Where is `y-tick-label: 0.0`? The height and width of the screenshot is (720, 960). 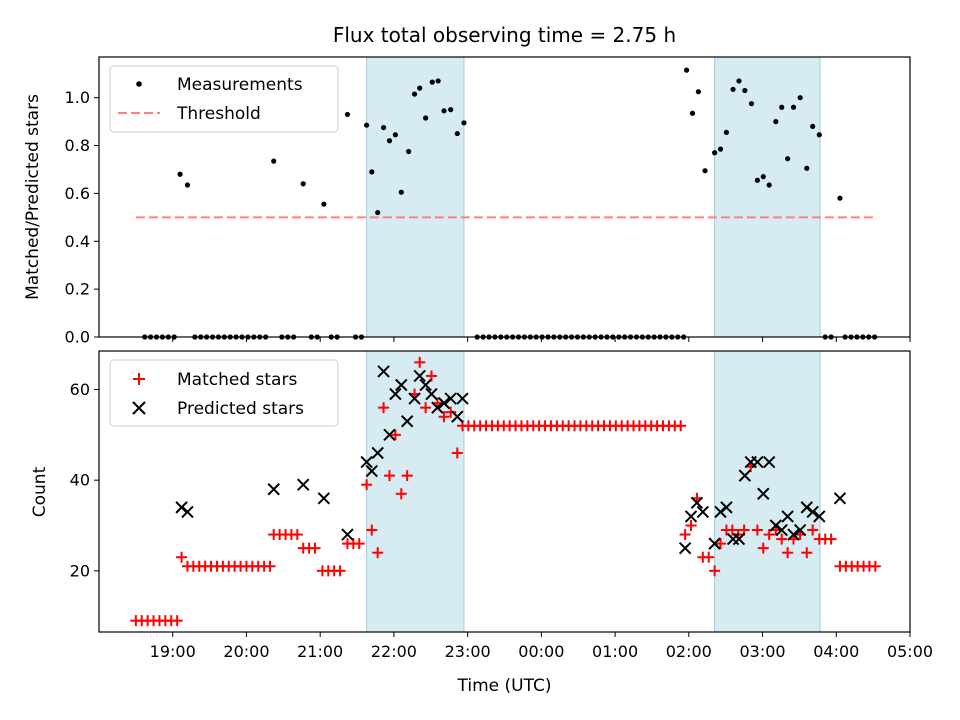
y-tick-label: 0.0 is located at coordinates (77, 337).